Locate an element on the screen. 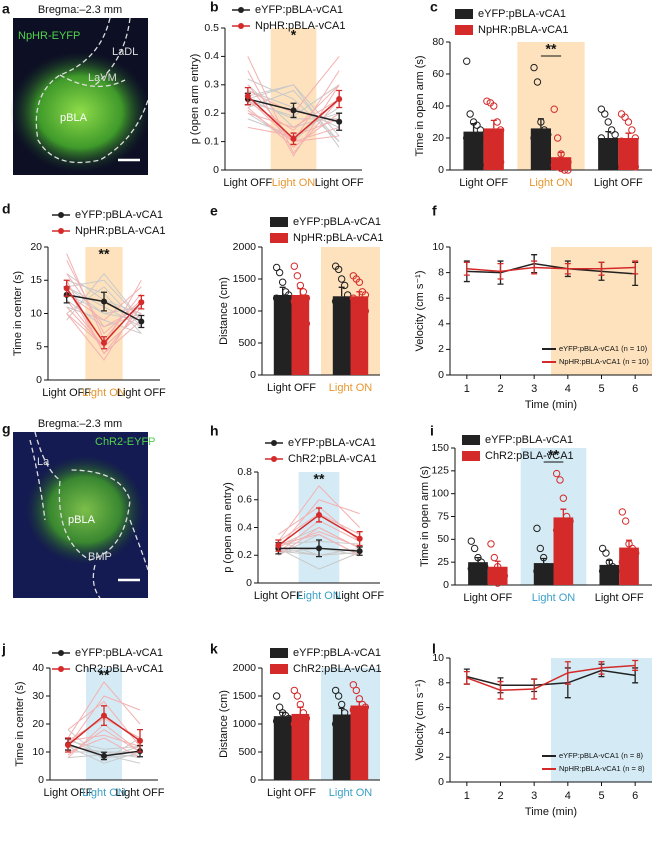  panel-letter: e is located at coordinates (214, 211).